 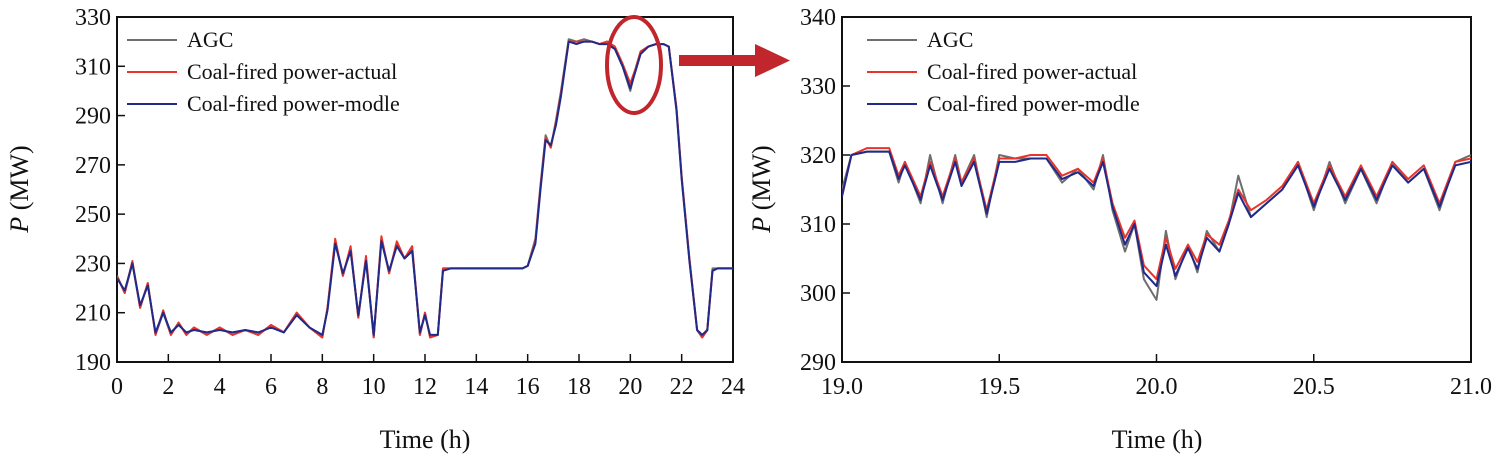 I want to click on x-tick-label: 20.0, so click(x=1157, y=387).